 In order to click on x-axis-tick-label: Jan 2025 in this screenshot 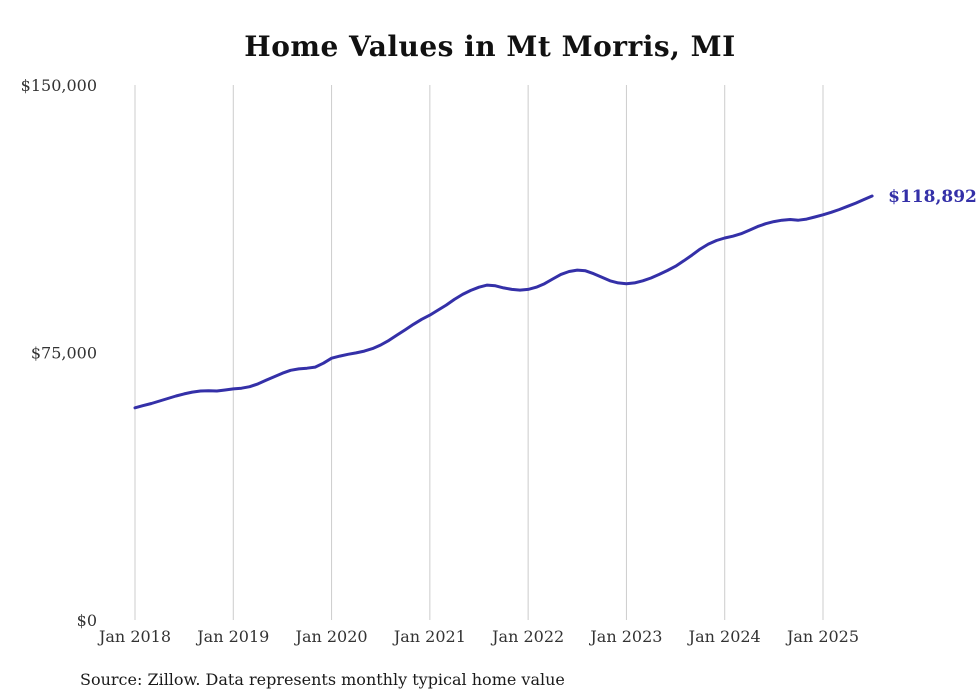, I will do `click(822, 636)`.